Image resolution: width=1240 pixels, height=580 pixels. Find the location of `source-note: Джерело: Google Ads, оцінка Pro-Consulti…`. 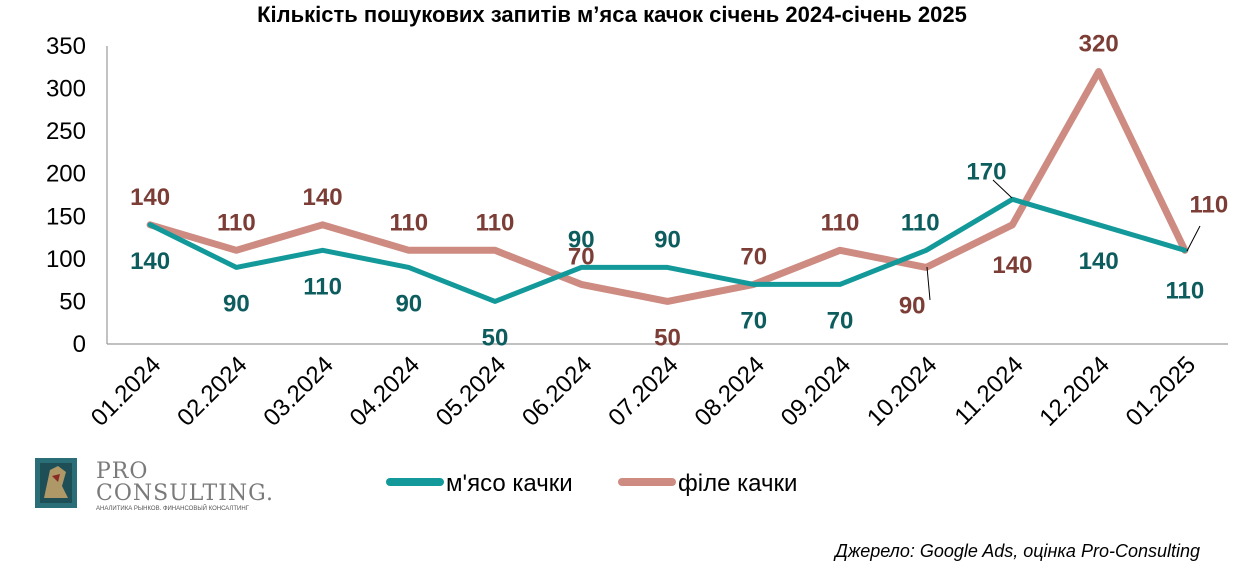

source-note: Джерело: Google Ads, оцінка Pro-Consulti… is located at coordinates (1016, 551).